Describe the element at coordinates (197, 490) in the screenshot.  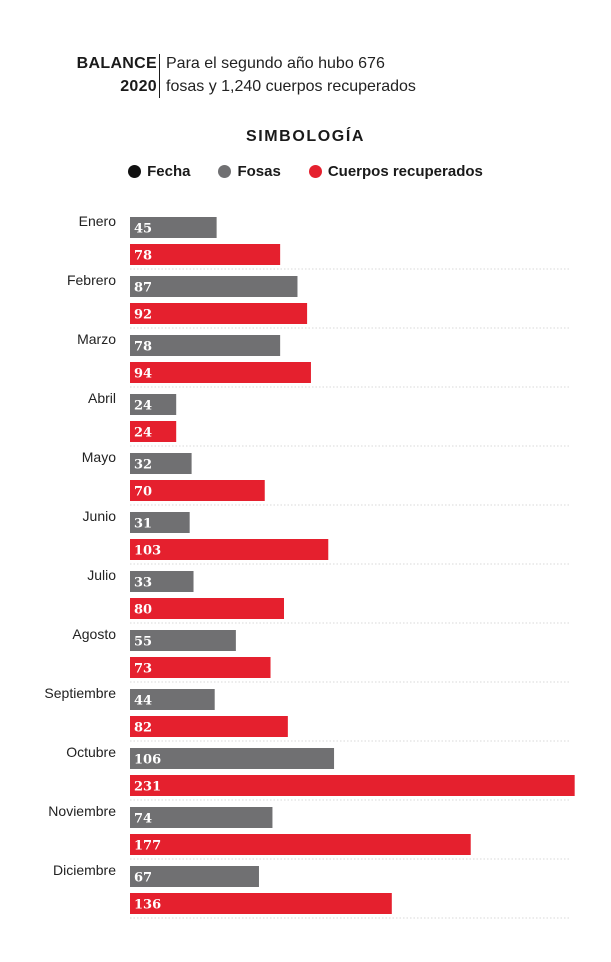
I see `bar-cuerpos-mayo` at that location.